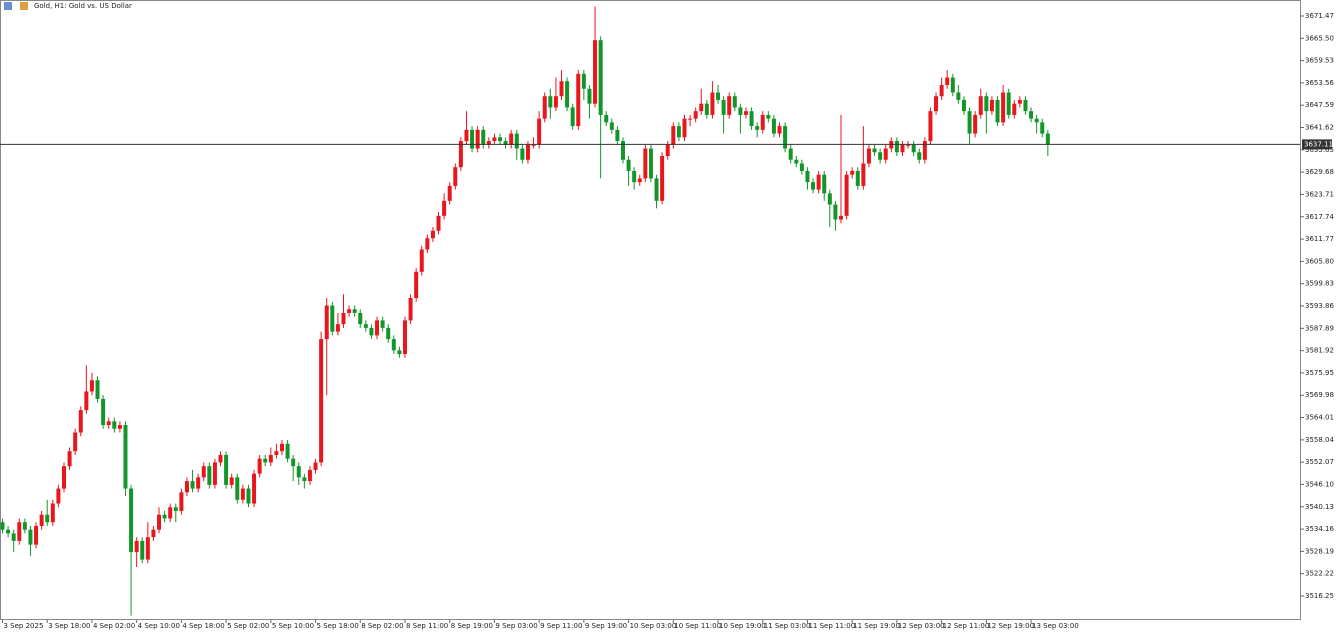 The image size is (1338, 640). I want to click on y-tick-label: 3605.80, so click(1319, 261).